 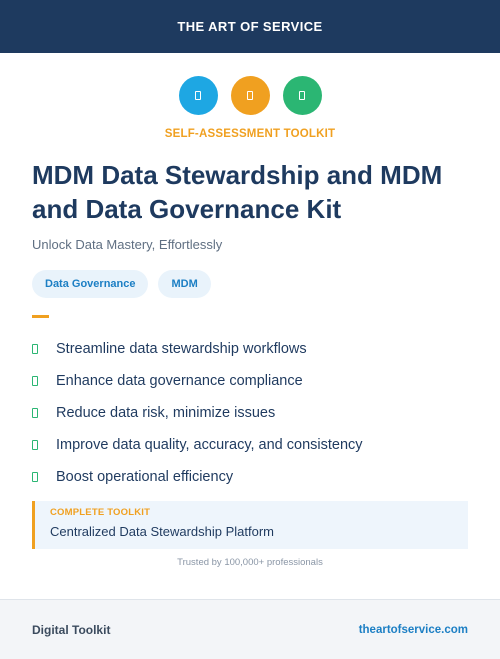 What do you see at coordinates (250, 562) in the screenshot?
I see `trusted-note: Trusted by 100,000+ professionals` at bounding box center [250, 562].